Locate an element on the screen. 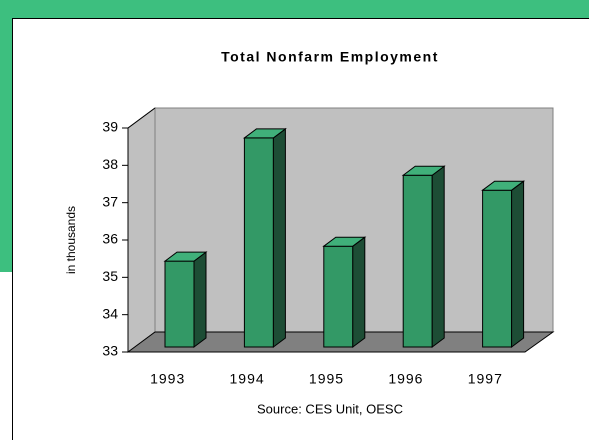 This screenshot has width=589, height=440. y-tick-label: 38 is located at coordinates (110, 164).